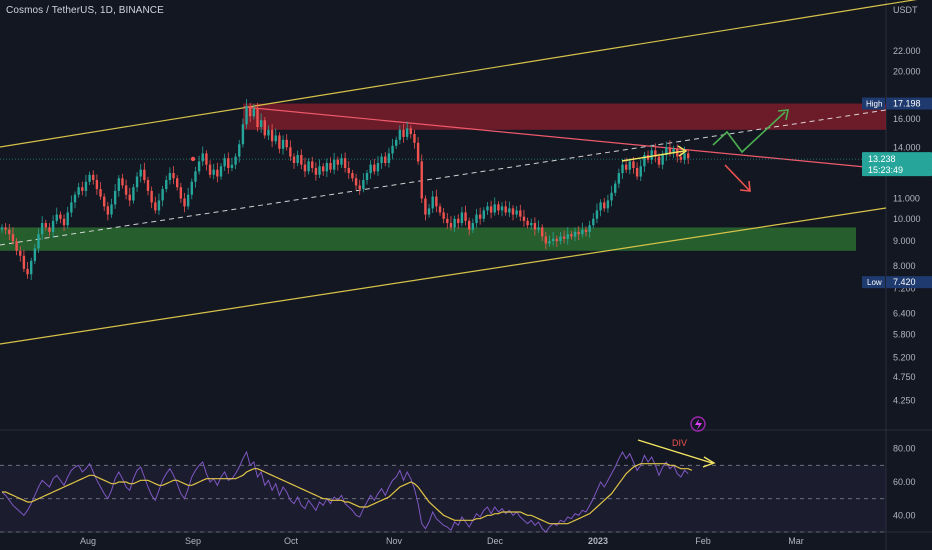 The width and height of the screenshot is (932, 550). Describe the element at coordinates (904, 401) in the screenshot. I see `price-tick-label: 4.250` at that location.